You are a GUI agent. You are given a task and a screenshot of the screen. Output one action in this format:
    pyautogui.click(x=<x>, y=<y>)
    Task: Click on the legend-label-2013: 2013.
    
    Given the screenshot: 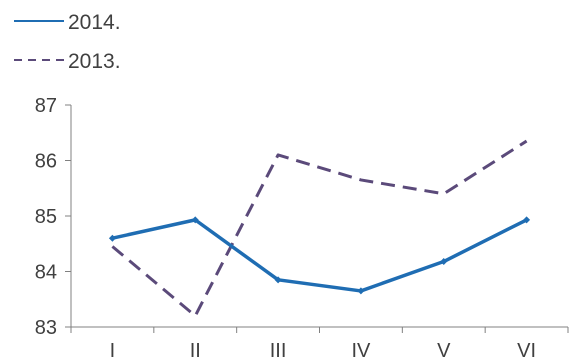 What is the action you would take?
    pyautogui.click(x=94, y=61)
    